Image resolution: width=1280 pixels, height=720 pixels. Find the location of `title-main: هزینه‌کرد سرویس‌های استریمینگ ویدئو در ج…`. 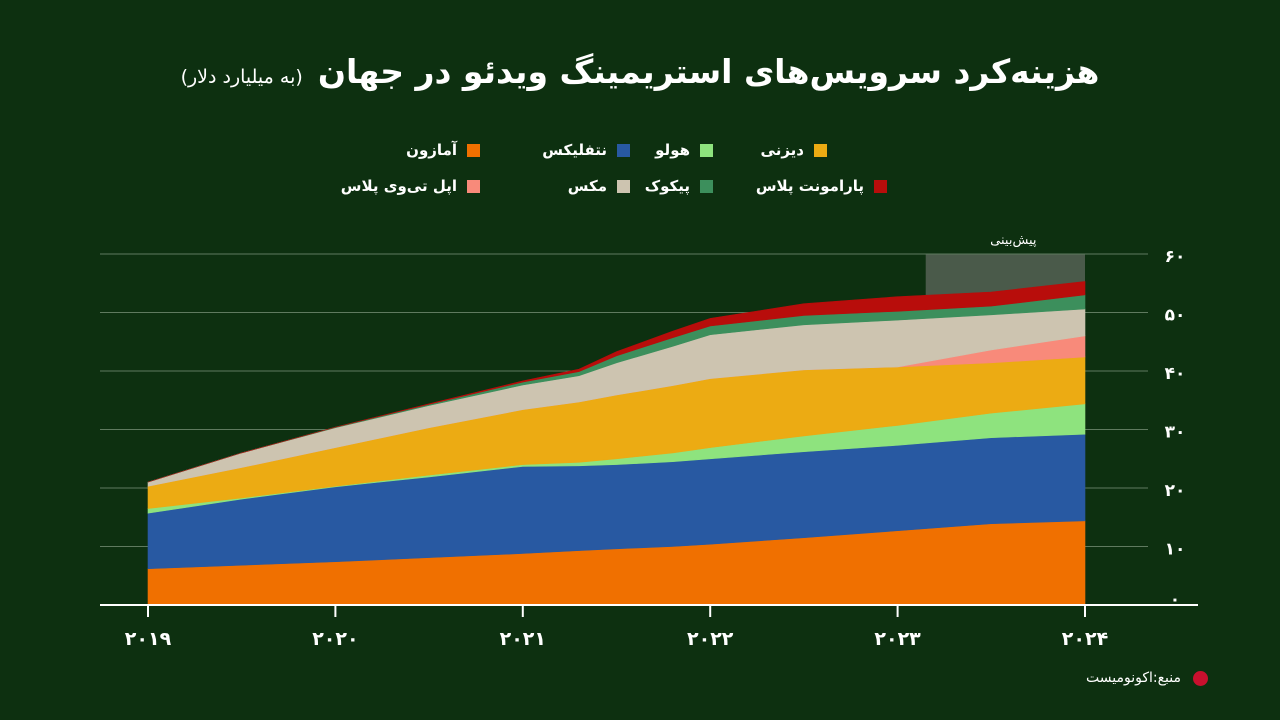

title-main: هزینه‌کرد سرویس‌های استریمینگ ویدئو در ج… is located at coordinates (708, 71).